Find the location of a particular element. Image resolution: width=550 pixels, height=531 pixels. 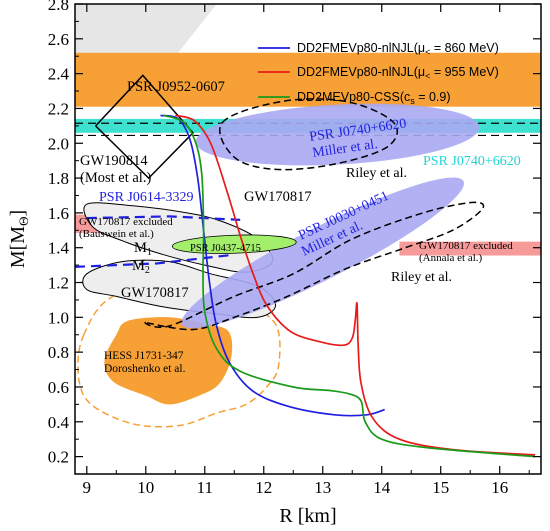

psr-j0614-constraint-line is located at coordinates (158, 241).